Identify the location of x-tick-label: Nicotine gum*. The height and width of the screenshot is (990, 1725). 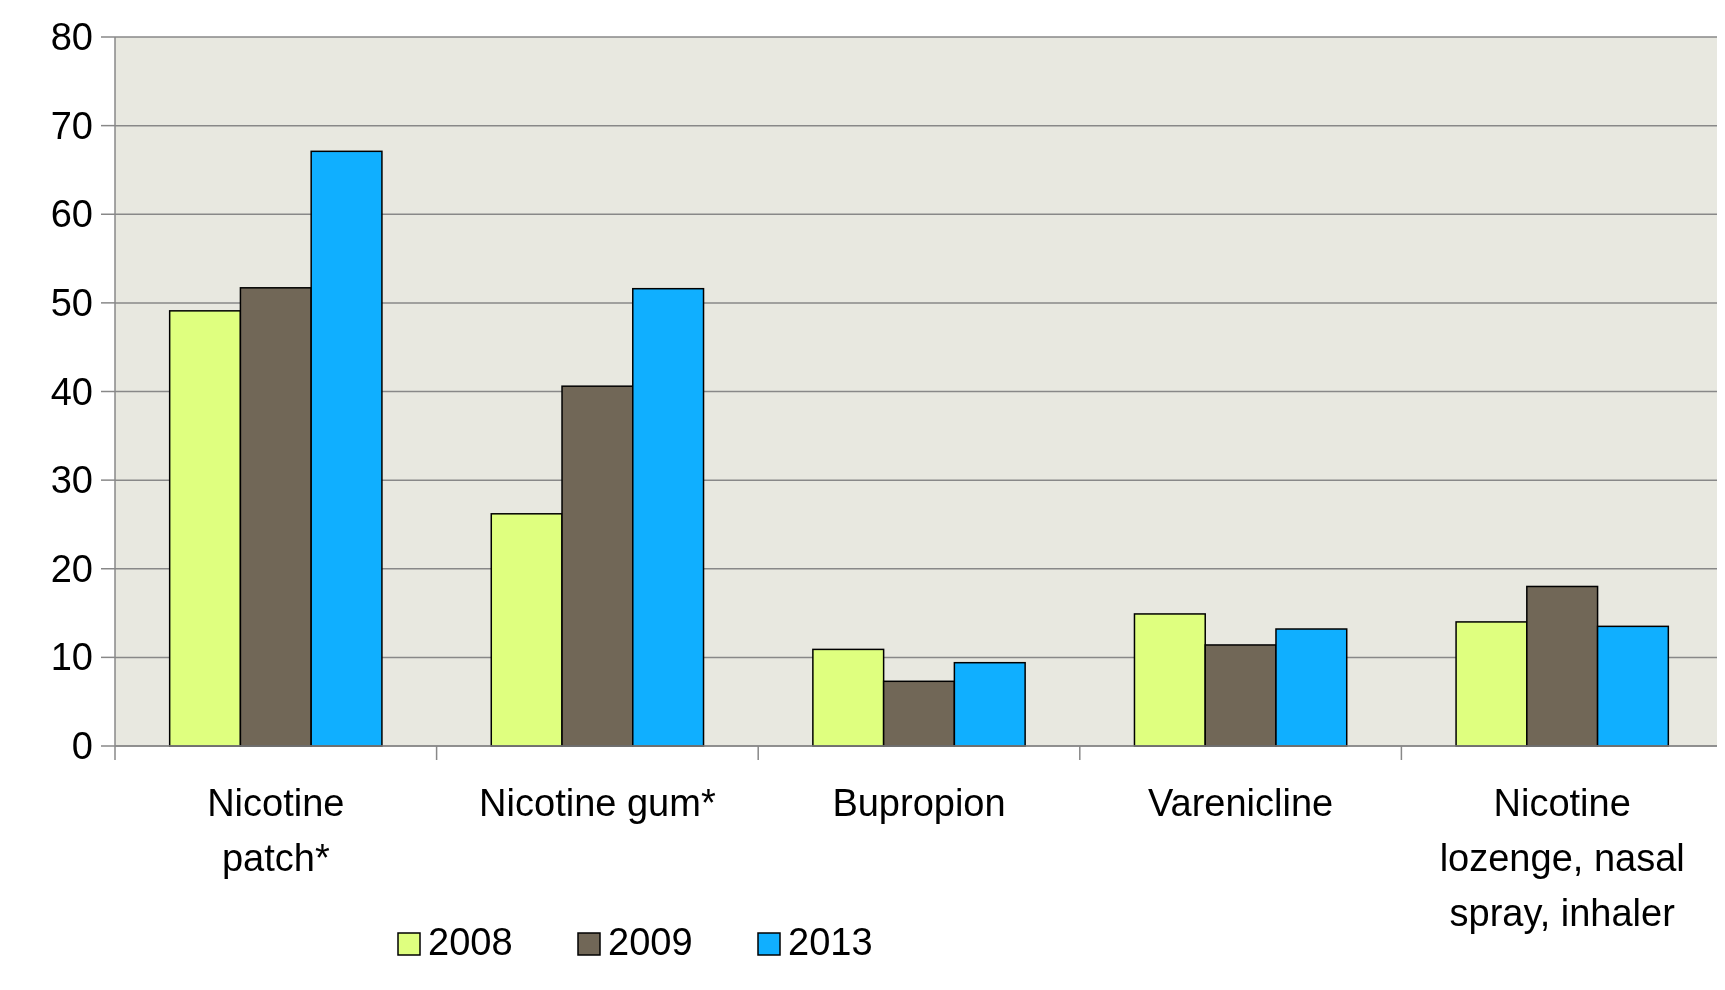
(597, 803).